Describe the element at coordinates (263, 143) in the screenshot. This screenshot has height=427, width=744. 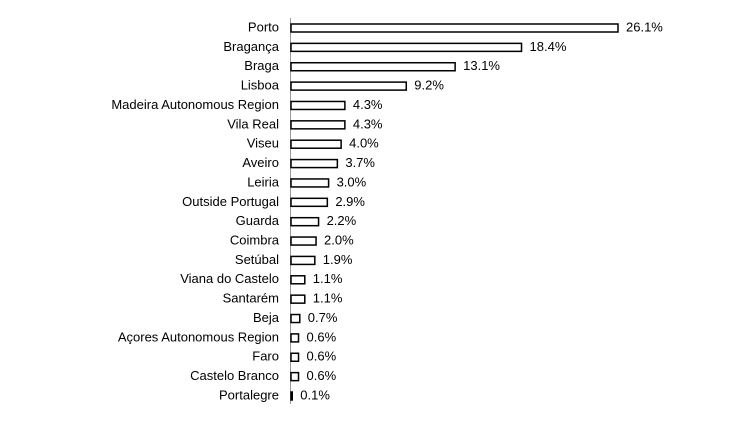
I see `category-label: Viseu` at that location.